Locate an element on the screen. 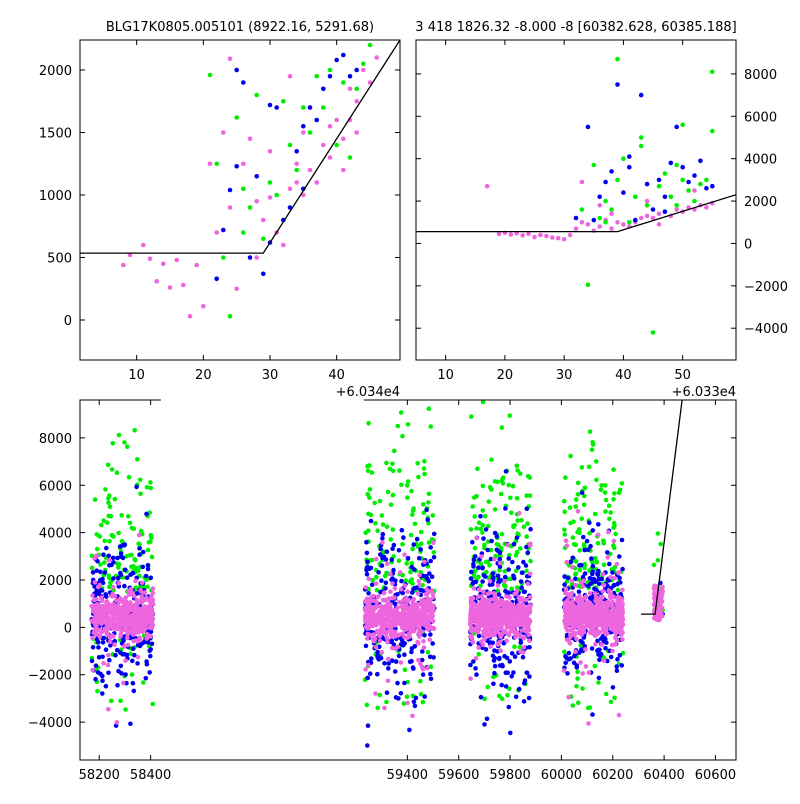 This screenshot has height=804, width=800. plot-area is located at coordinates (576, 195).